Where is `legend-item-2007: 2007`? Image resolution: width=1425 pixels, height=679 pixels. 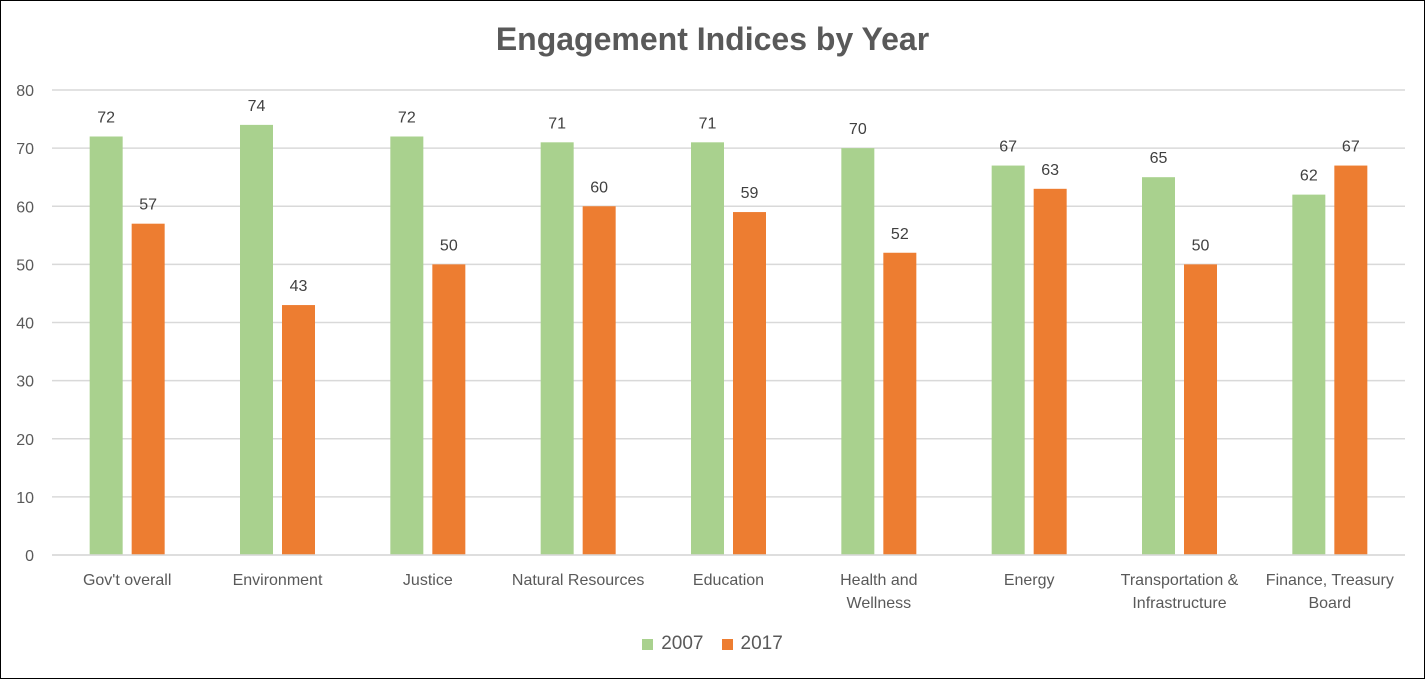
legend-item-2007: 2007 is located at coordinates (673, 644).